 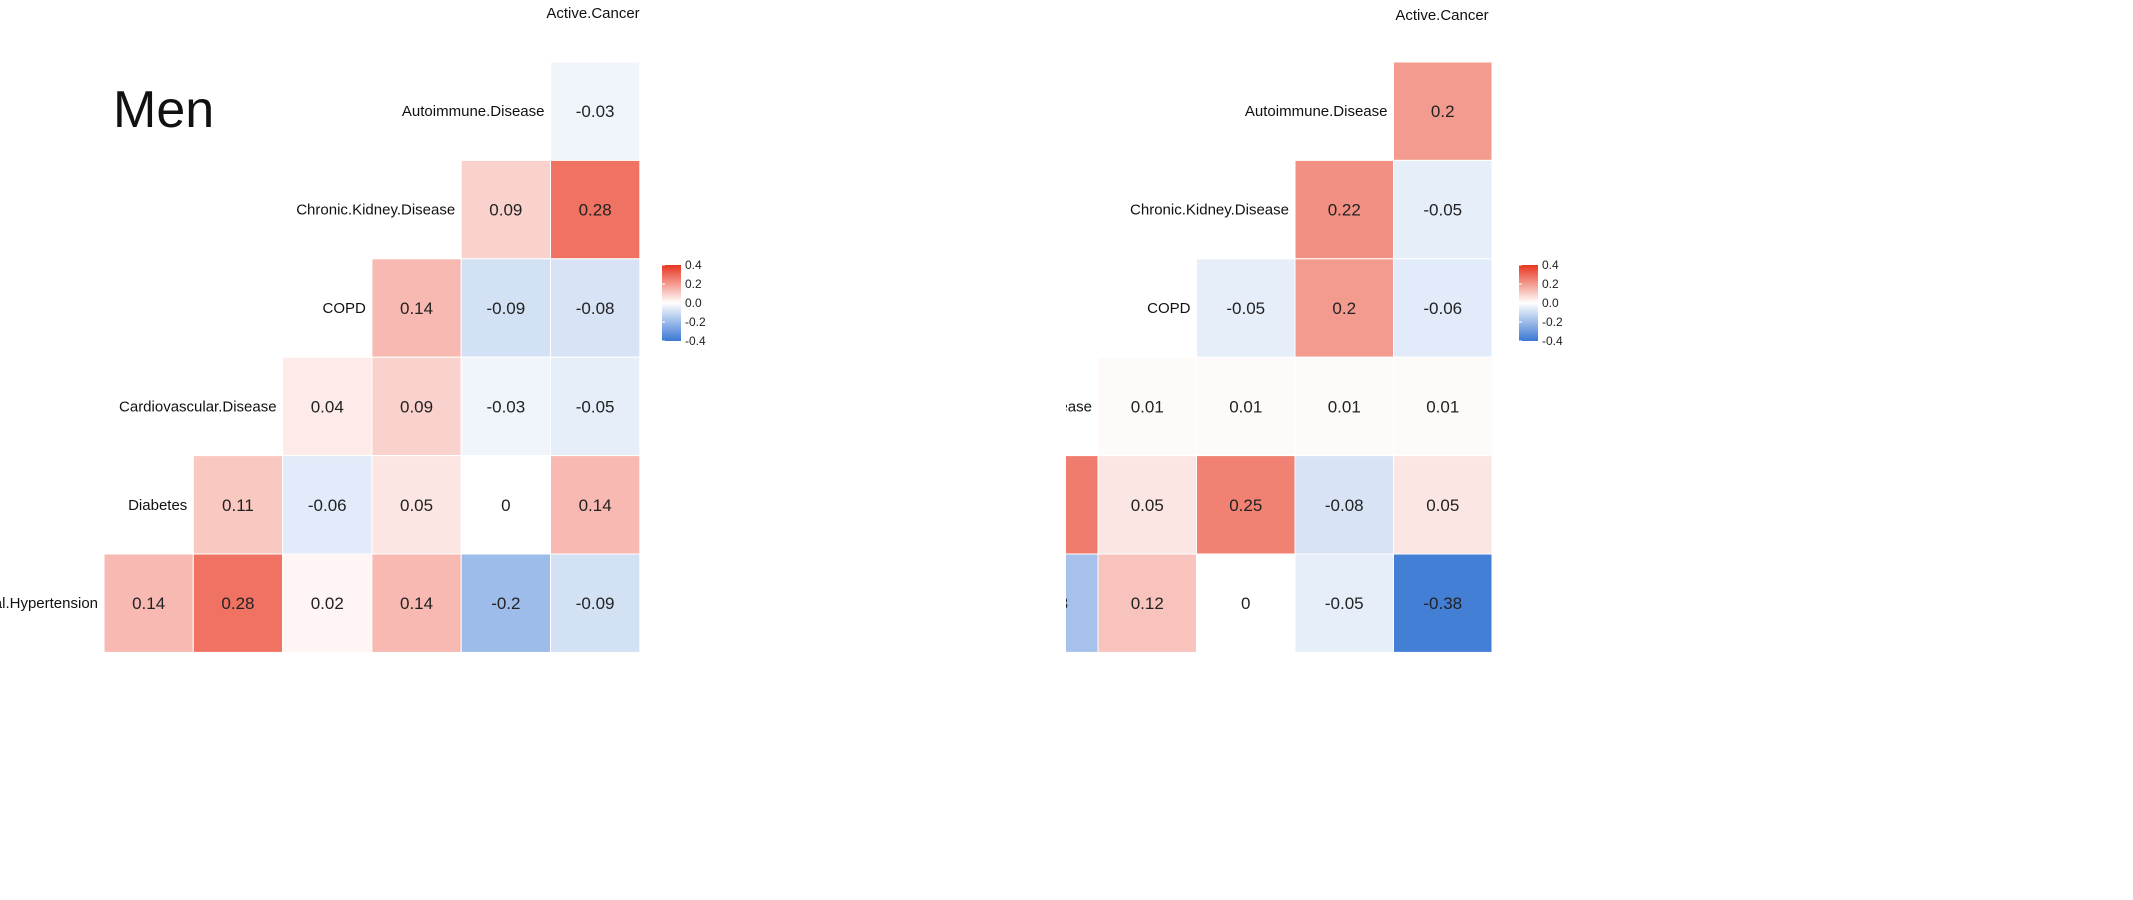 I want to click on cell-value-label: 0.04, so click(x=327, y=406).